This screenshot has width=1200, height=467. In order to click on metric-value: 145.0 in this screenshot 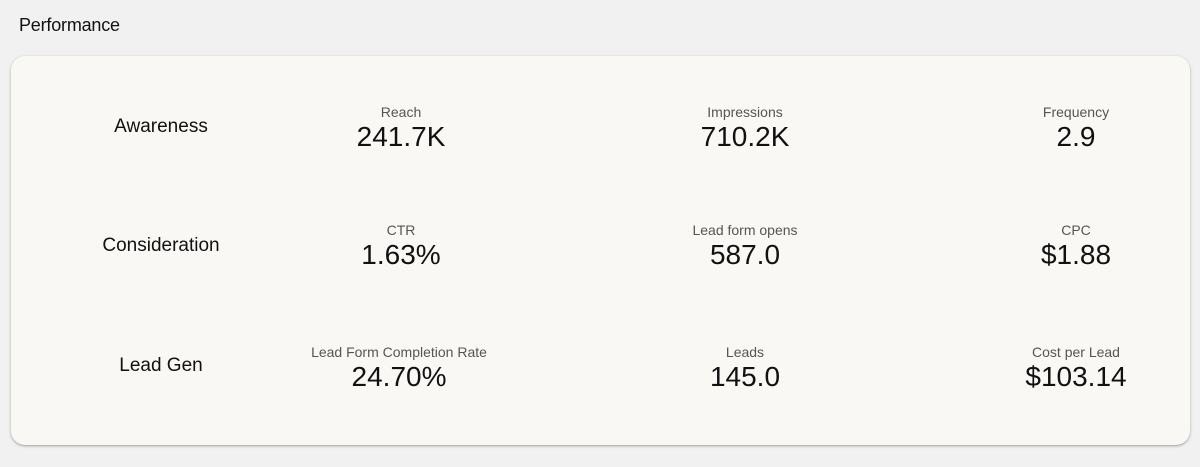, I will do `click(745, 376)`.